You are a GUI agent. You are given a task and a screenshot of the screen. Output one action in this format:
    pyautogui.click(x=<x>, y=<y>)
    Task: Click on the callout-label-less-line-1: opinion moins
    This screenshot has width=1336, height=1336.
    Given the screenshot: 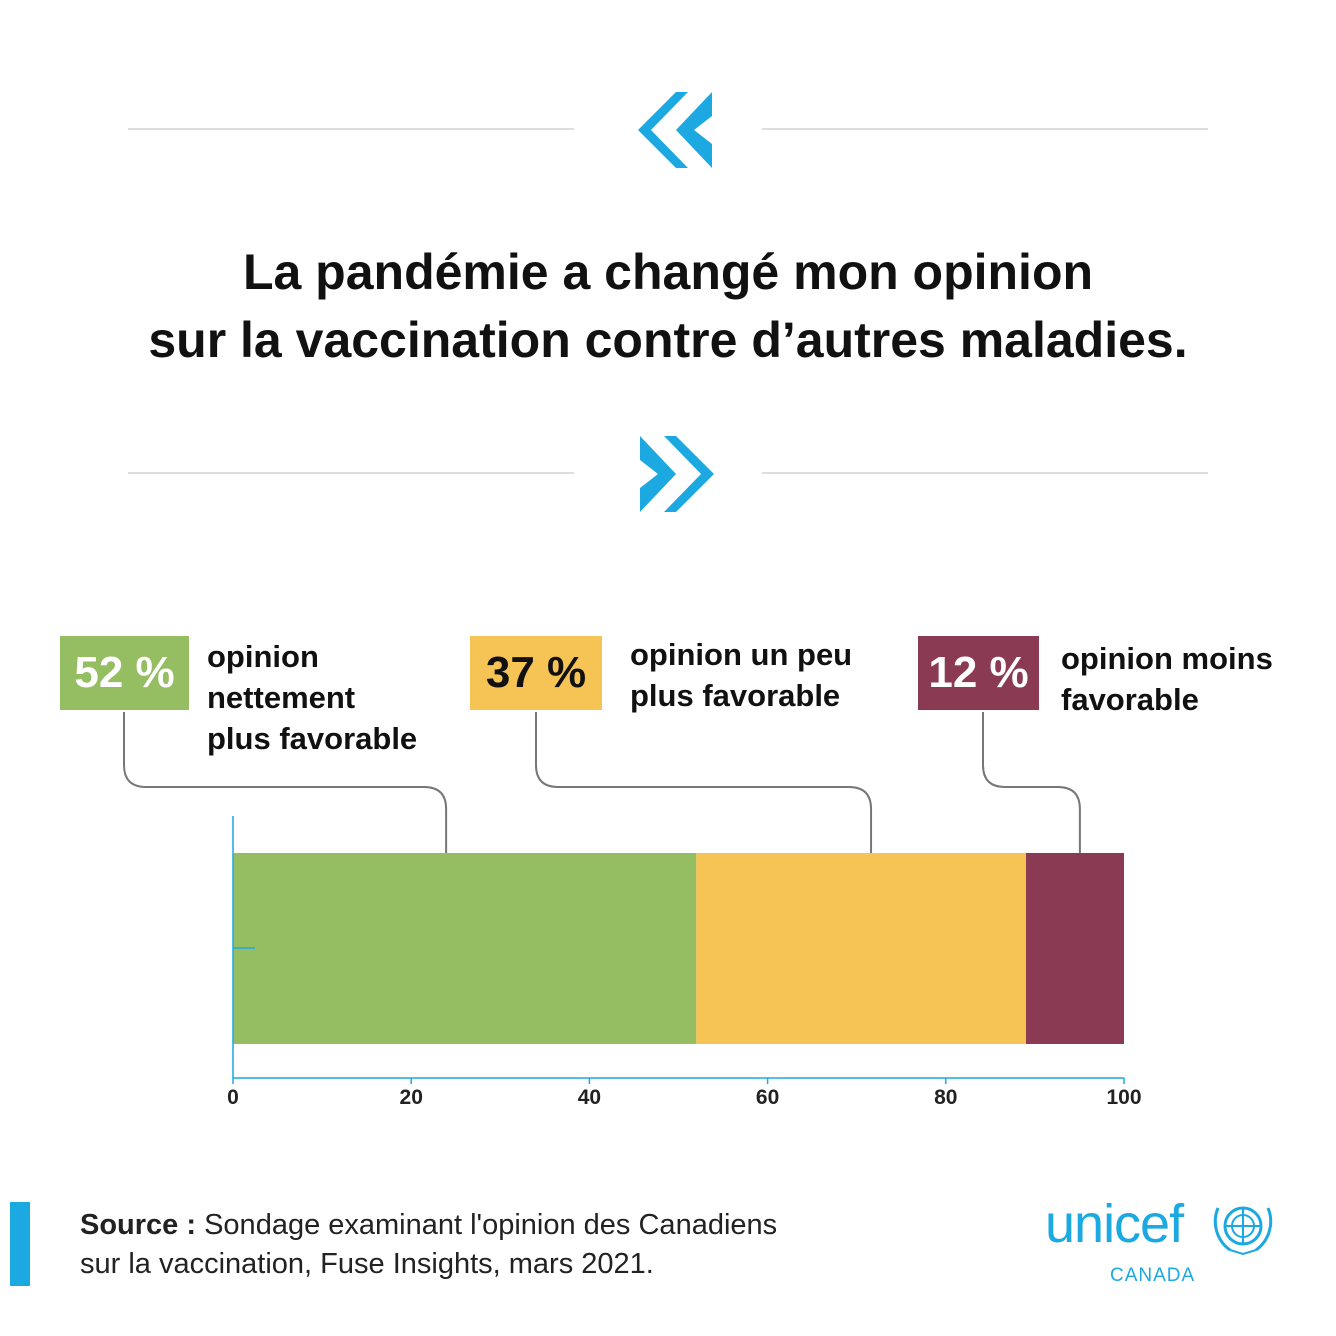 What is the action you would take?
    pyautogui.click(x=1167, y=658)
    